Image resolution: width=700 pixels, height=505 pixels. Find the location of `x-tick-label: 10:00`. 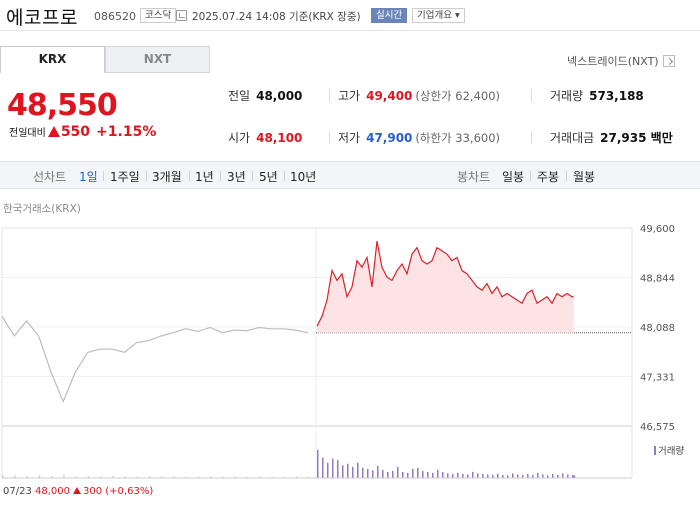

x-tick-label: 10:00 is located at coordinates (377, 487).